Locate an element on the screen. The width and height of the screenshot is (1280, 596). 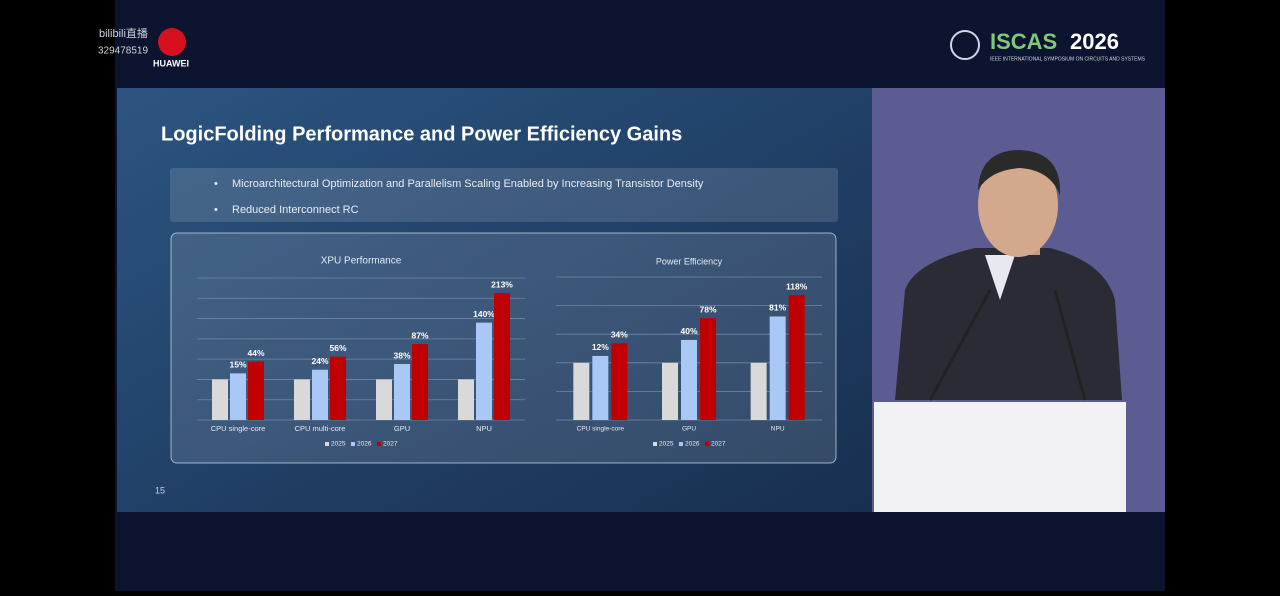
hair is located at coordinates (1019, 172).